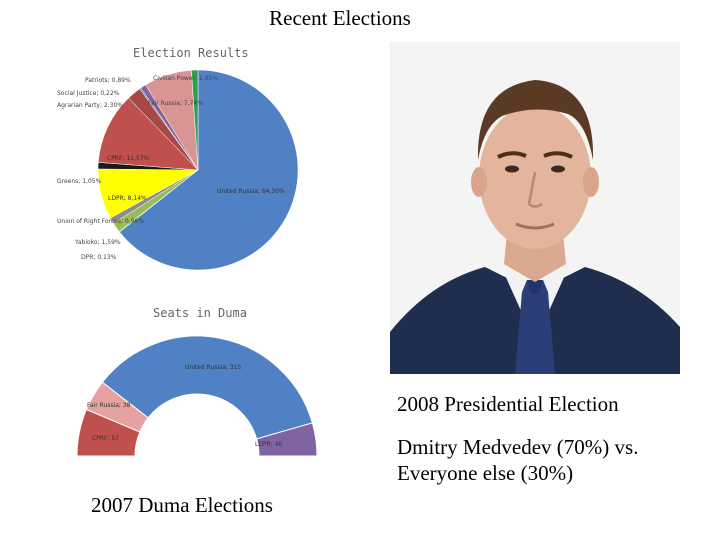 The width and height of the screenshot is (720, 540). Describe the element at coordinates (105, 438) in the screenshot. I see `seats-label-cprf: CPRF; 57` at that location.